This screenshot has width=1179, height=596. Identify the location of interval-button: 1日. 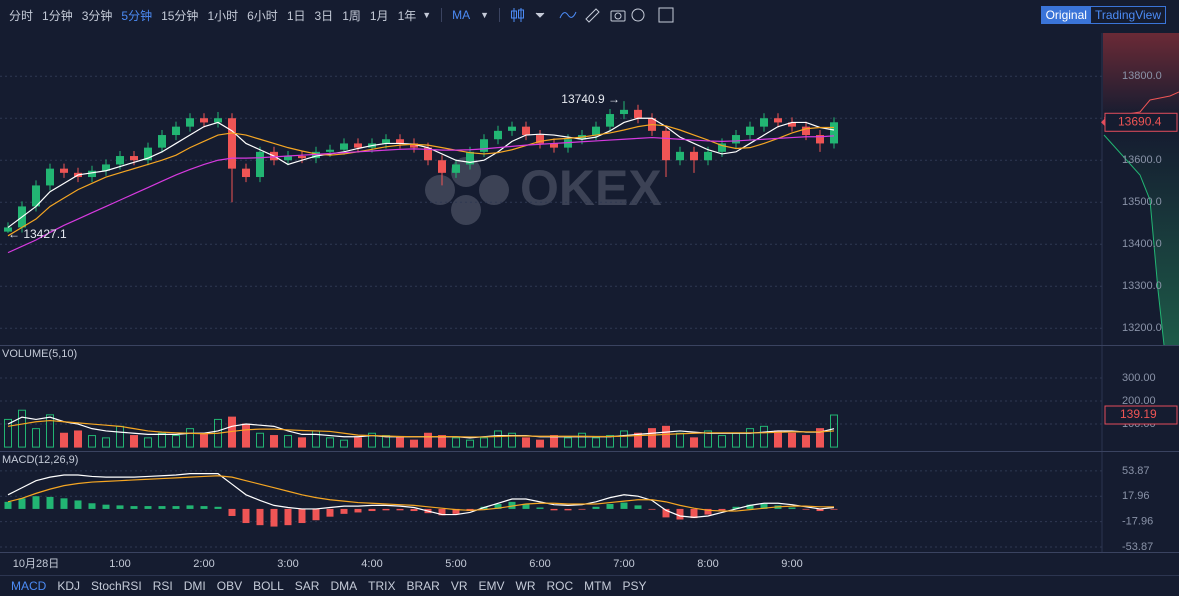
(296, 15).